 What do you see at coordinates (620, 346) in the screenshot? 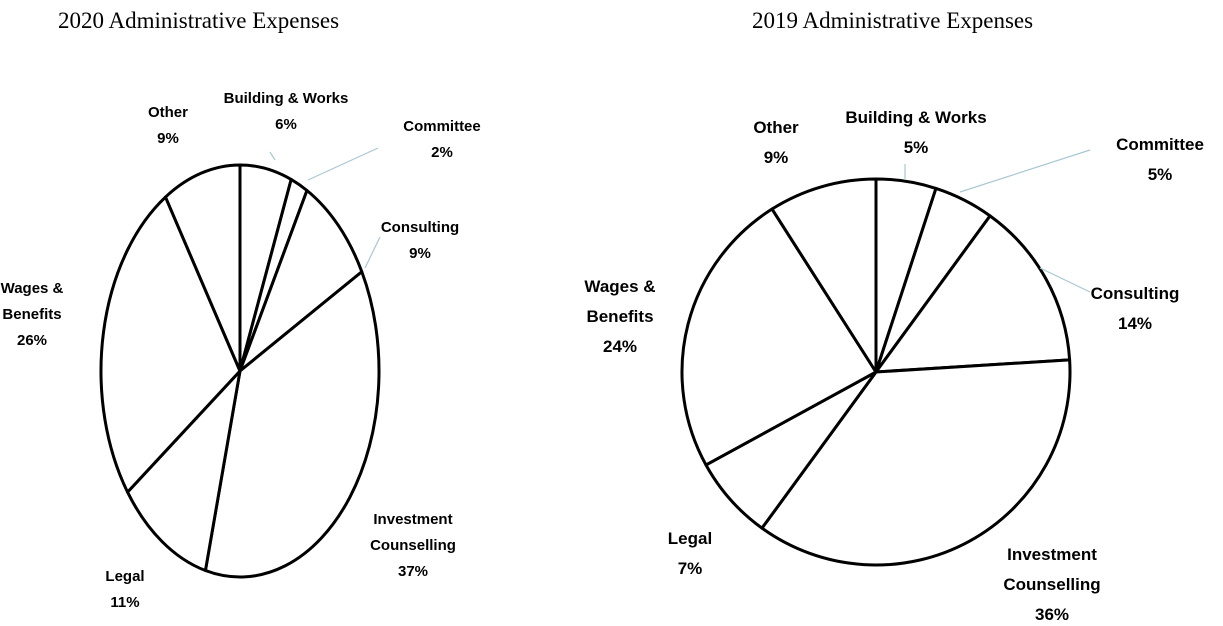
I see `value-label: 24%` at bounding box center [620, 346].